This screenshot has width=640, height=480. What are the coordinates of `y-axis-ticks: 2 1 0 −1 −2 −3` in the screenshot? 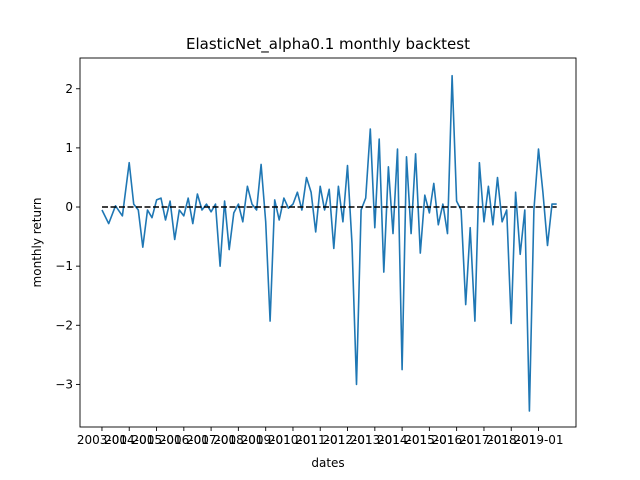 It's located at (67, 236).